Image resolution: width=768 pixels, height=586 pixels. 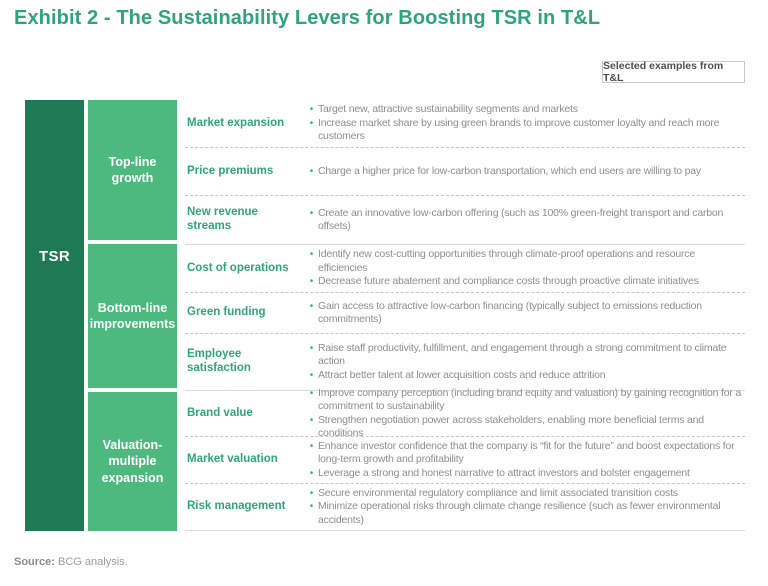 I want to click on selected-examples-badge: Selected examples from T&L, so click(x=673, y=72).